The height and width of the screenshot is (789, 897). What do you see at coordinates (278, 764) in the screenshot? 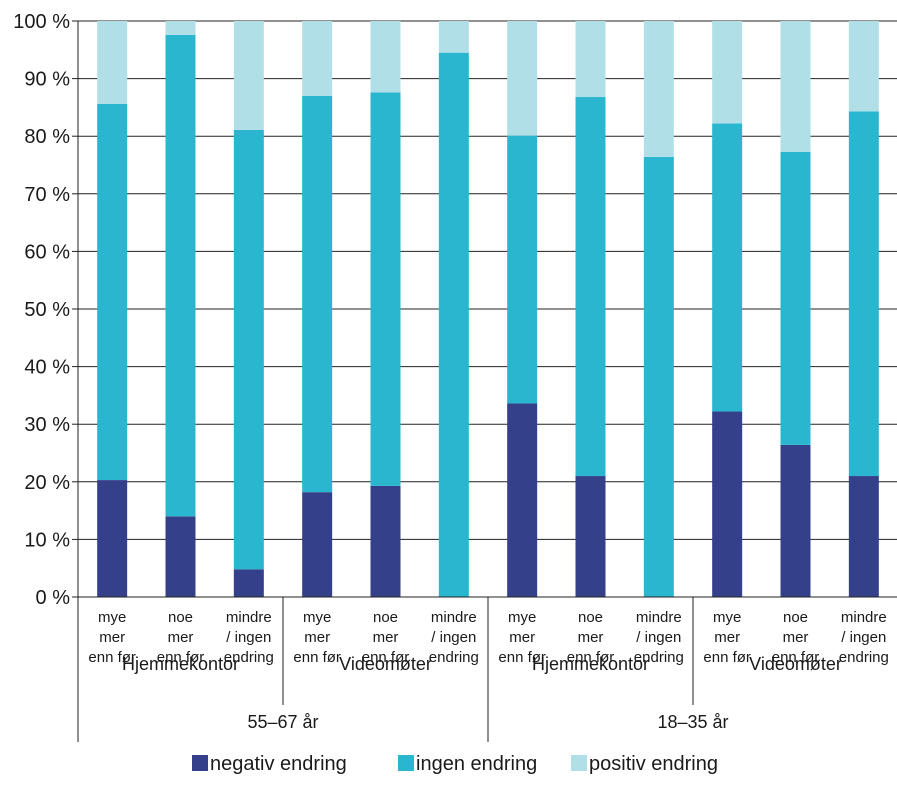
I see `legend-label: negativ endring` at bounding box center [278, 764].